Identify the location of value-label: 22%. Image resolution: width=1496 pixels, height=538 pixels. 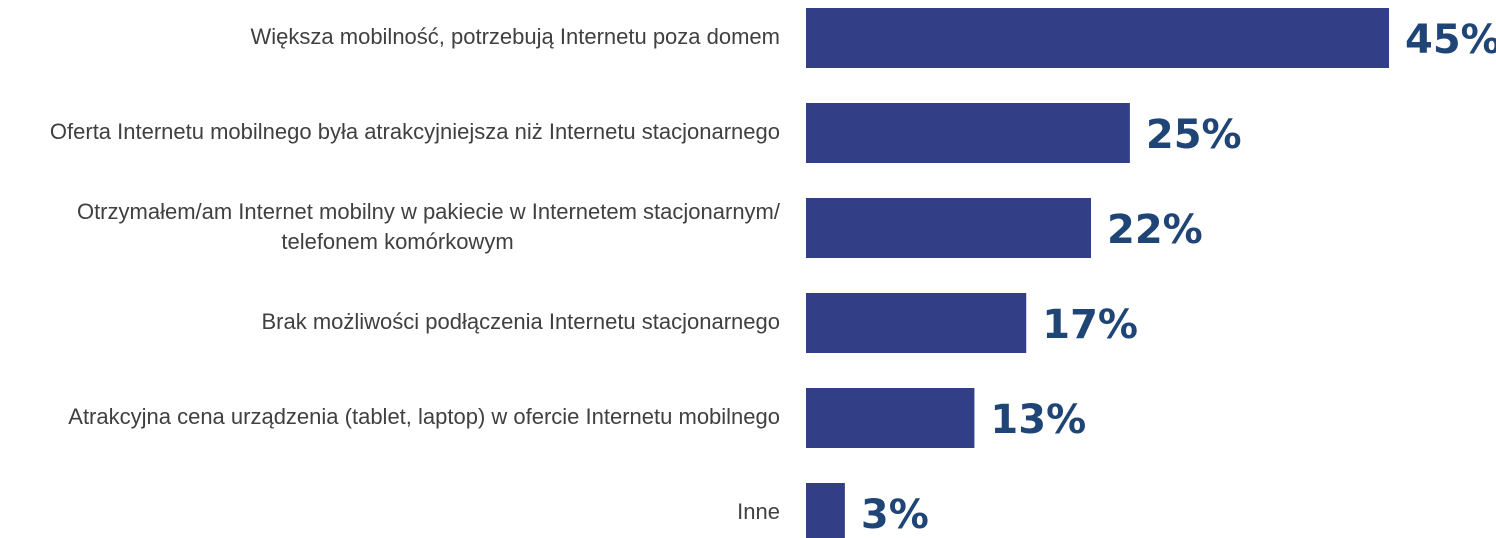
(1155, 230).